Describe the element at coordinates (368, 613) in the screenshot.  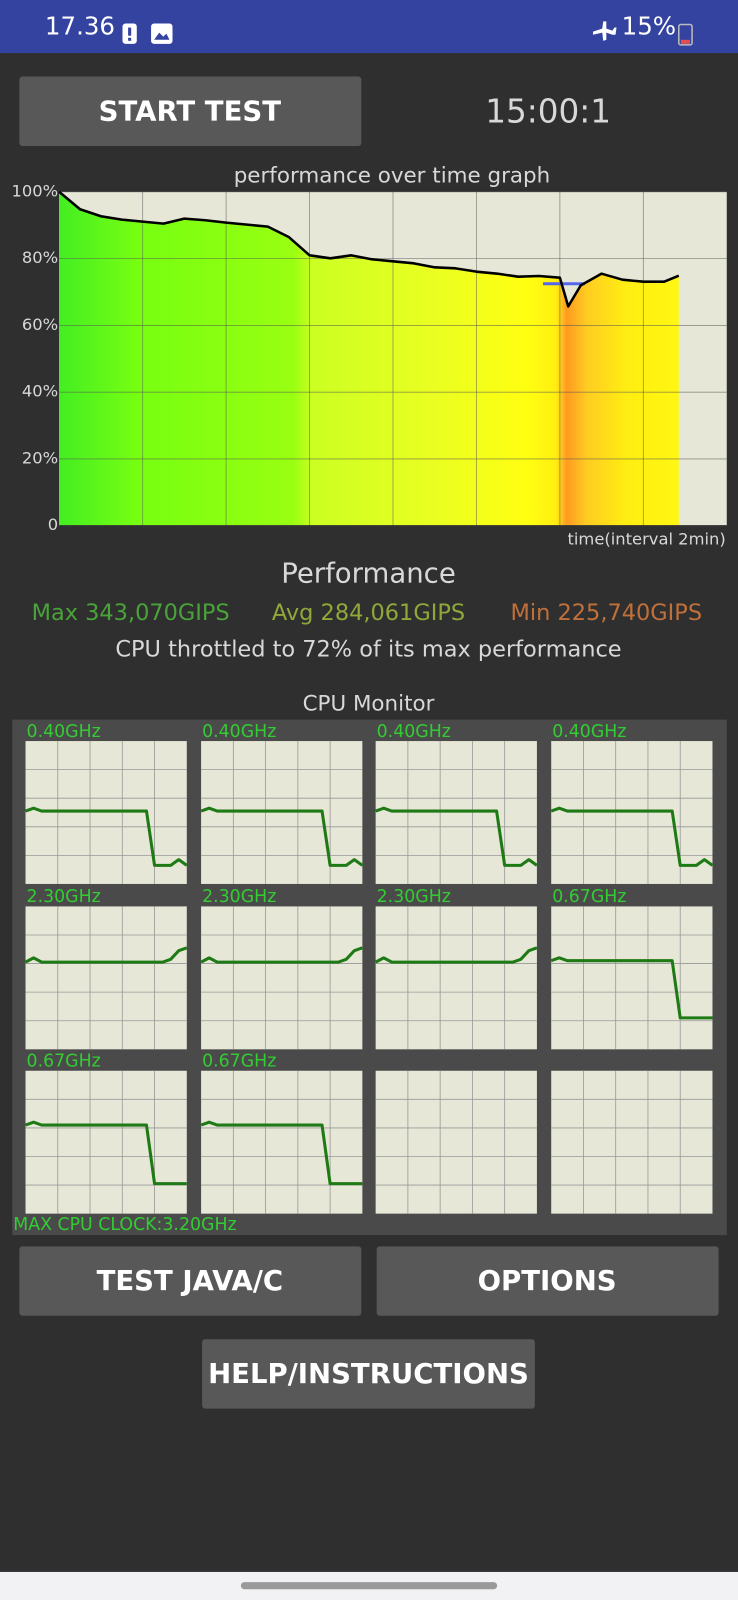
I see `avg-performance: Avg 284,061GIPS` at that location.